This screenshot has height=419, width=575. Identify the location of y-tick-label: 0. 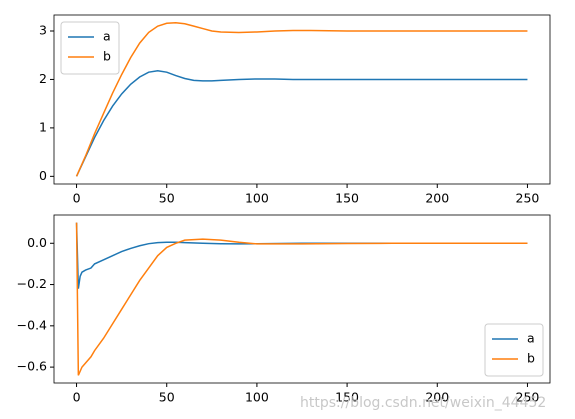
(43, 175).